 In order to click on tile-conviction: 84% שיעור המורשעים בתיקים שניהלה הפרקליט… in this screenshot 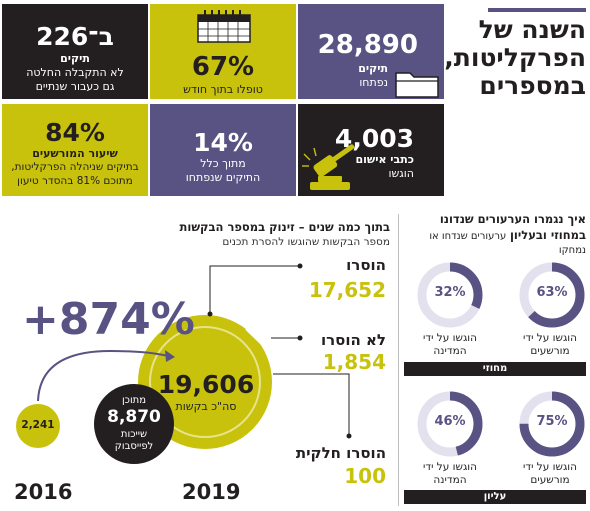, I will do `click(75, 150)`.